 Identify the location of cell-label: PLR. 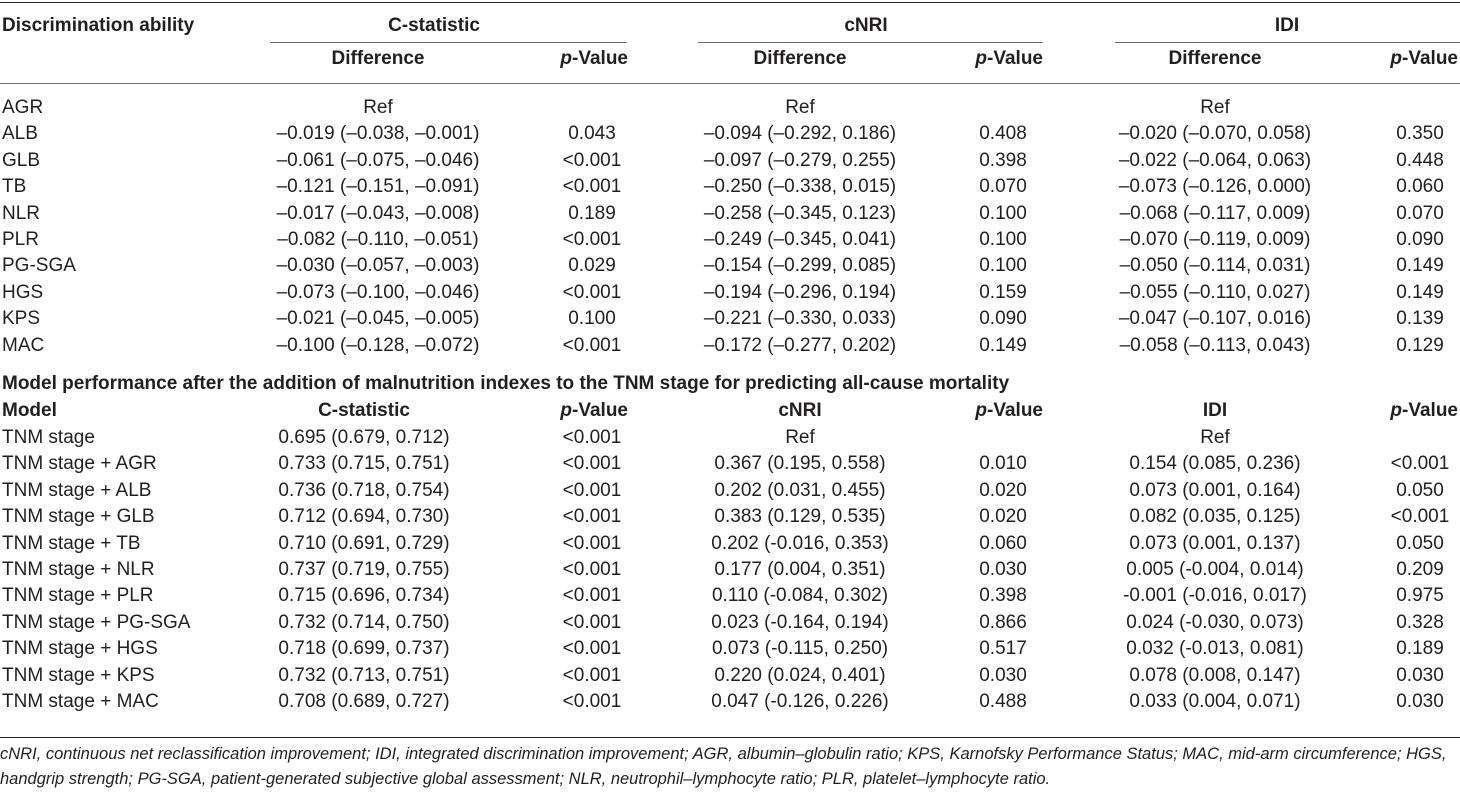
(20, 239).